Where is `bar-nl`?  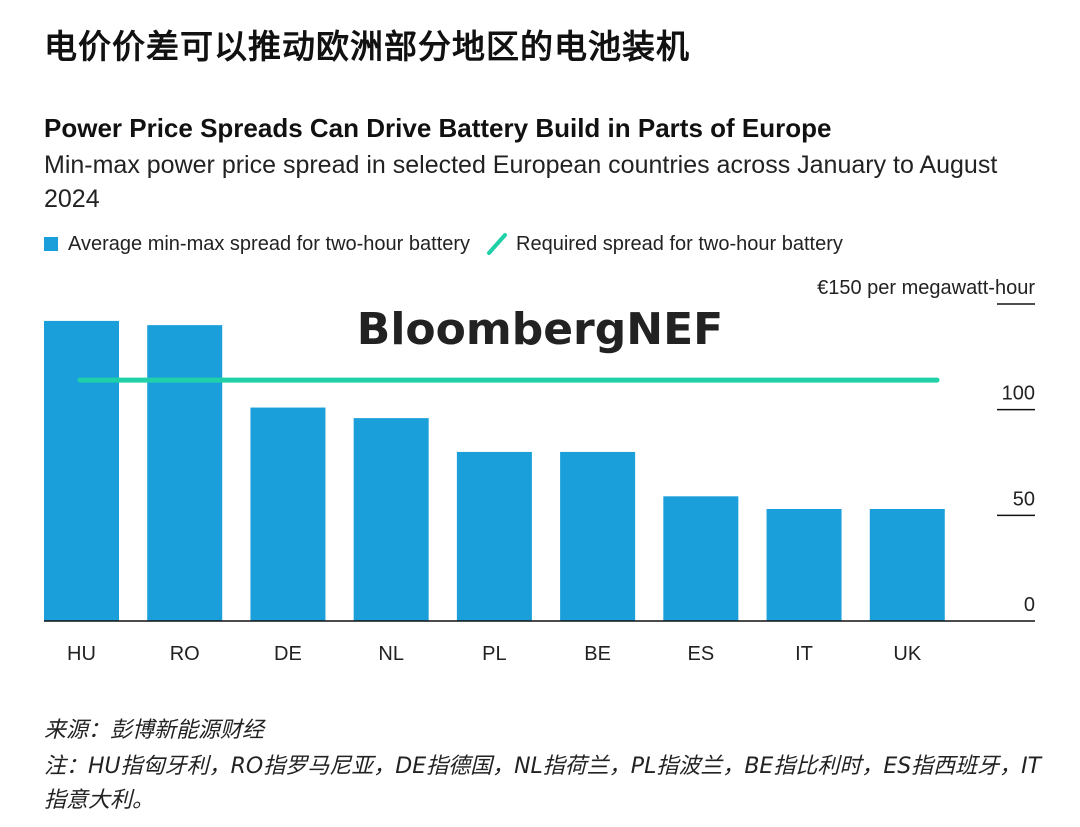 bar-nl is located at coordinates (391, 519).